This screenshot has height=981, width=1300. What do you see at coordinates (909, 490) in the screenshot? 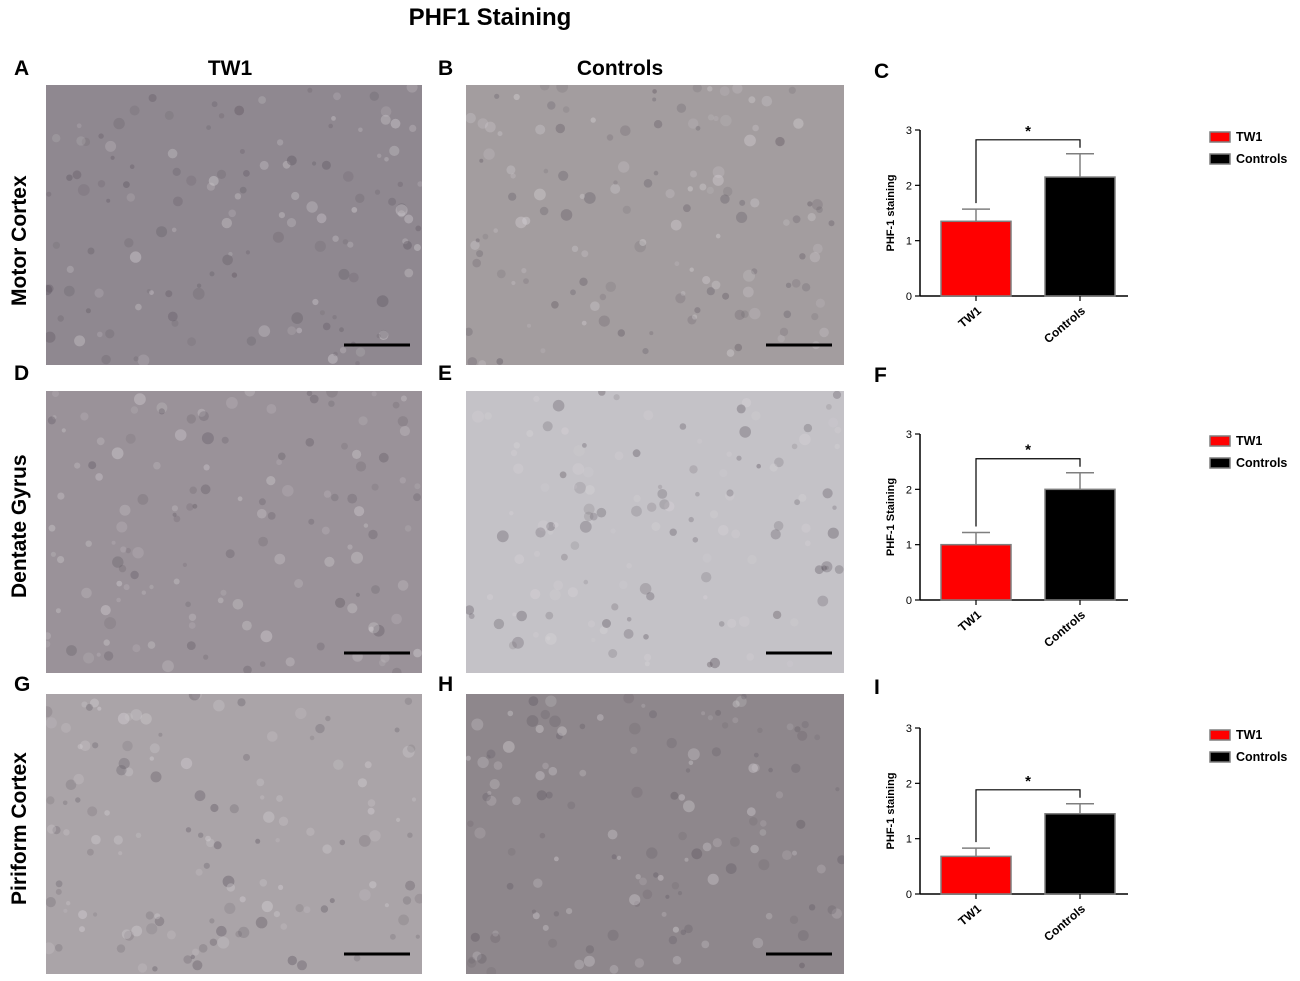
I see `y-tick-label: 2` at bounding box center [909, 490].